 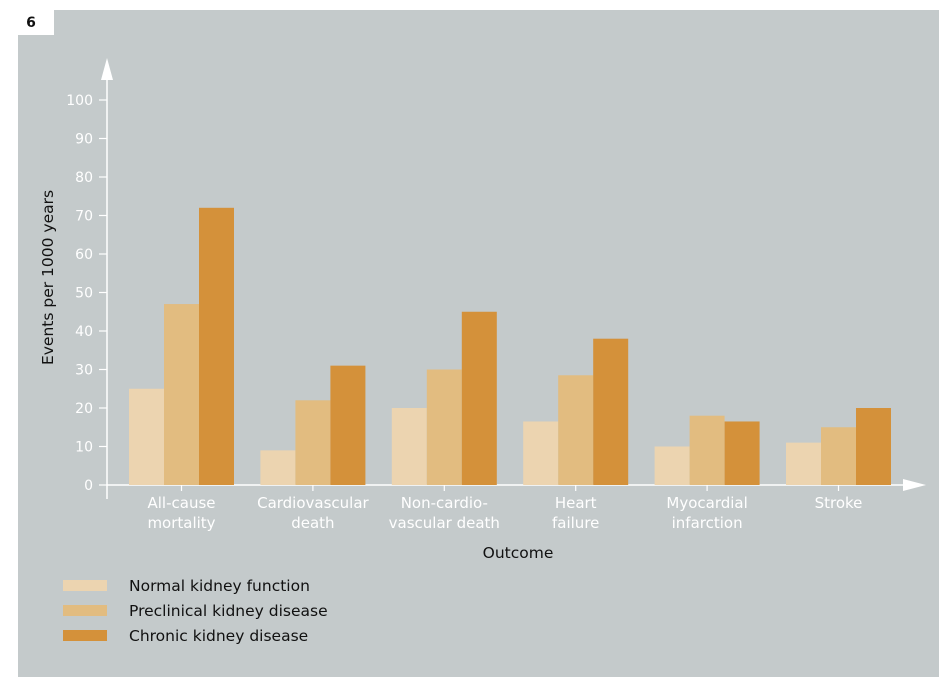 I want to click on x-category-label: Myocardial infarction, so click(x=706, y=513).